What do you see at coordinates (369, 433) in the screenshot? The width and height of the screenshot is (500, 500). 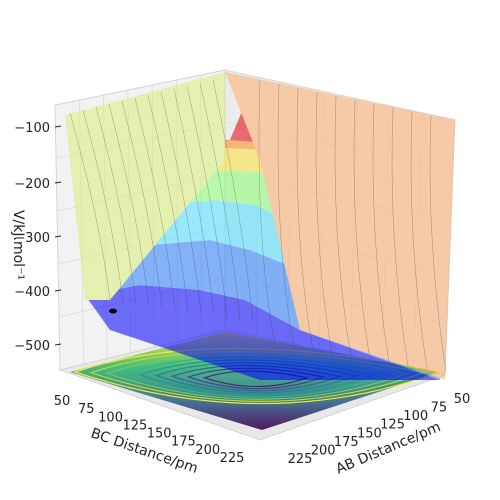 I see `x-tick-label: 150` at bounding box center [369, 433].